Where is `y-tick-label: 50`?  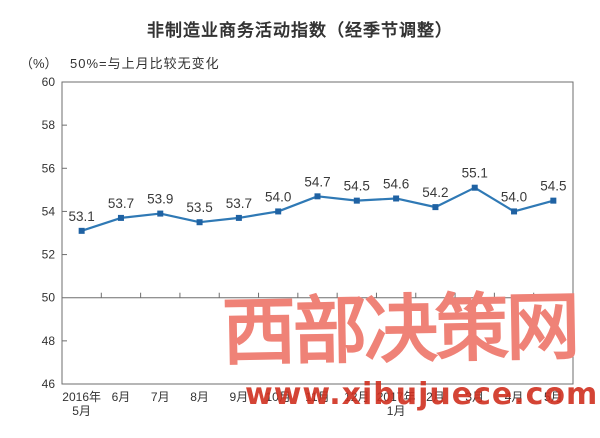 y-tick-label: 50 is located at coordinates (49, 298).